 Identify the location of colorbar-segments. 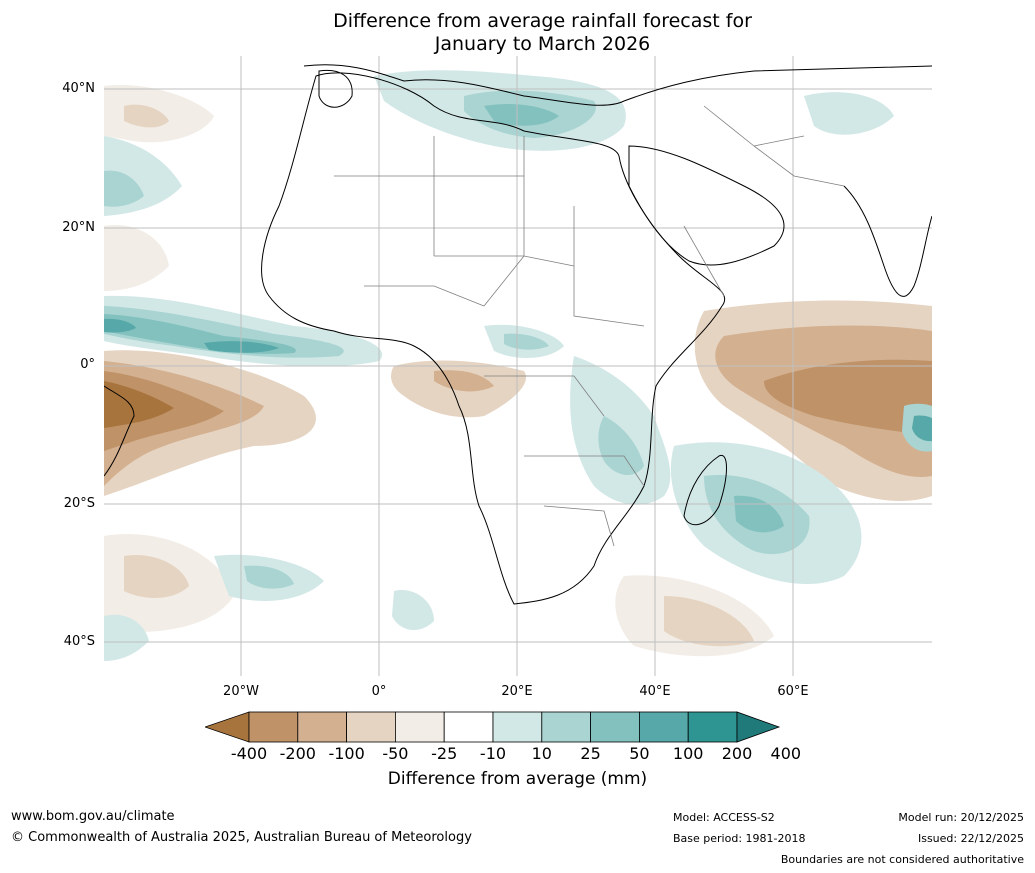
(493, 727).